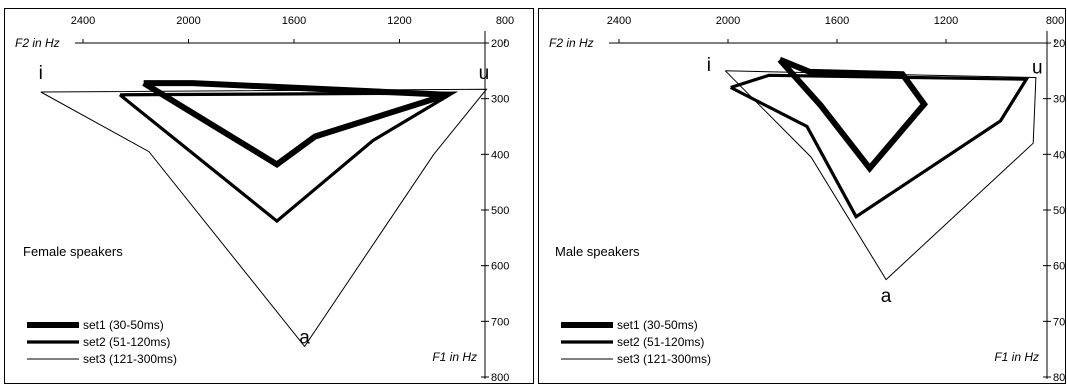 The height and width of the screenshot is (385, 1067). What do you see at coordinates (619, 21) in the screenshot?
I see `male-x-tick-label: 2400` at bounding box center [619, 21].